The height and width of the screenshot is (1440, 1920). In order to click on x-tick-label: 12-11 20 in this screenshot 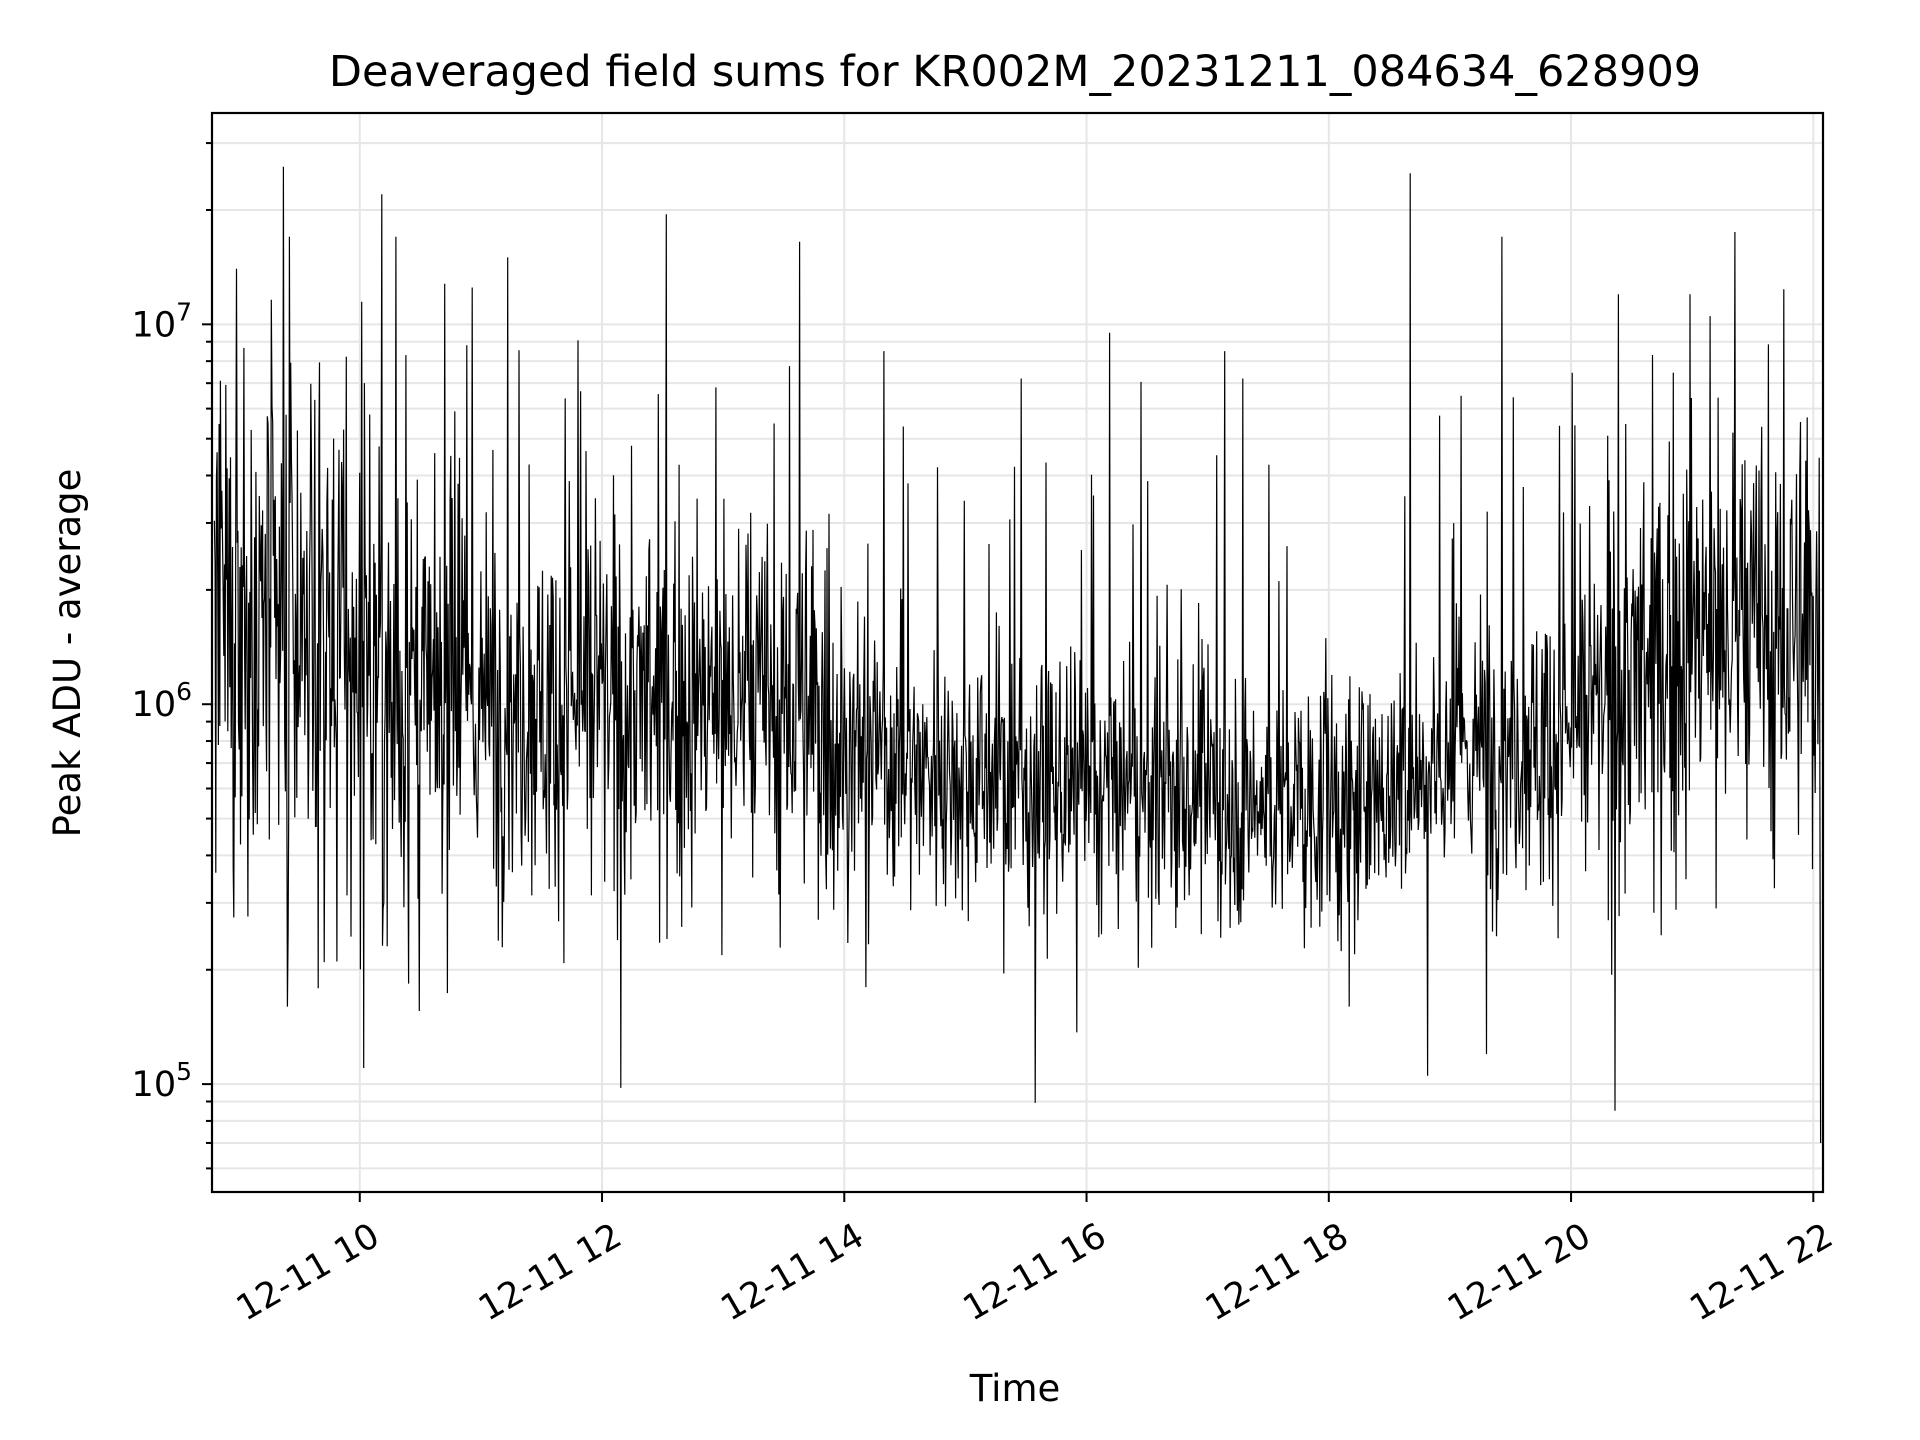, I will do `click(1519, 1272)`.